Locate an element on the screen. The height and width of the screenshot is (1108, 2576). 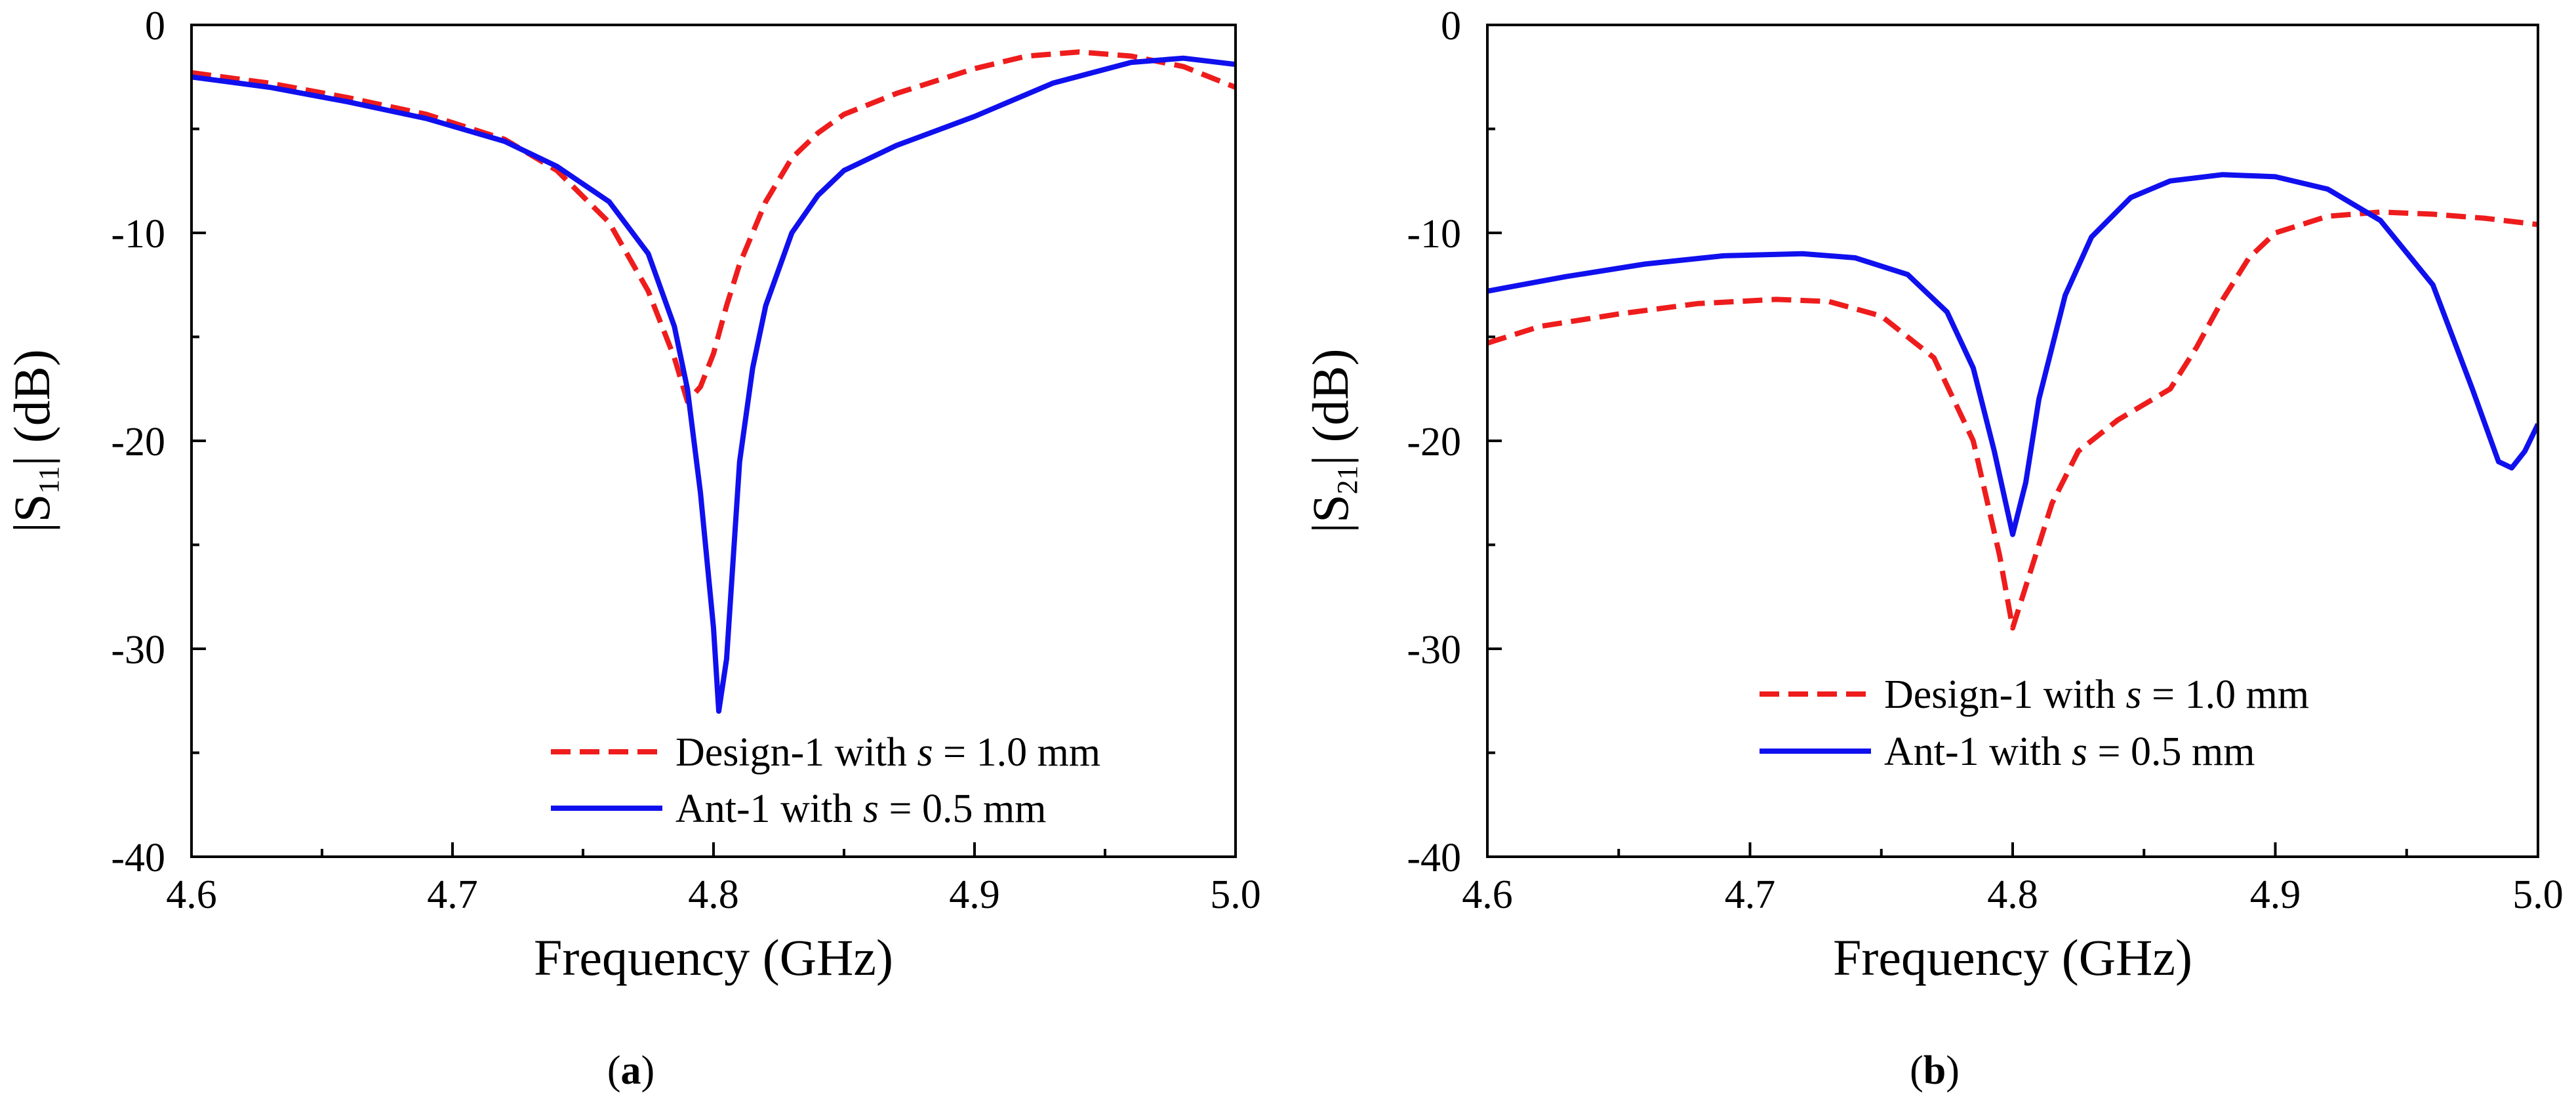
y-axis-title: |S21| (dB) is located at coordinates (1332, 440).